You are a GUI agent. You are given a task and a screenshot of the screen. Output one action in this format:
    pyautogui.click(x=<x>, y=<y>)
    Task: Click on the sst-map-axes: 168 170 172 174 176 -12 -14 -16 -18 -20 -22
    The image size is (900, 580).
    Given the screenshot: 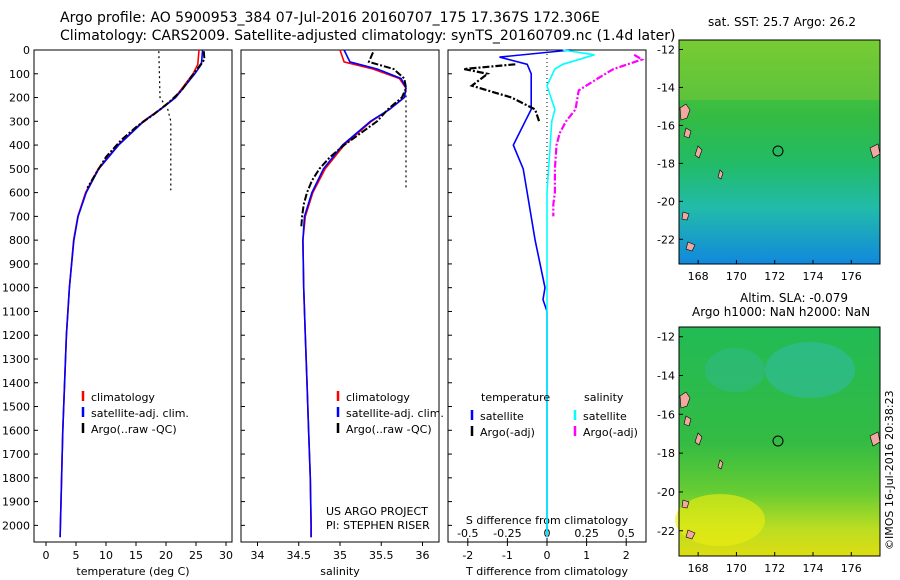 What is the action you would take?
    pyautogui.click(x=759, y=163)
    